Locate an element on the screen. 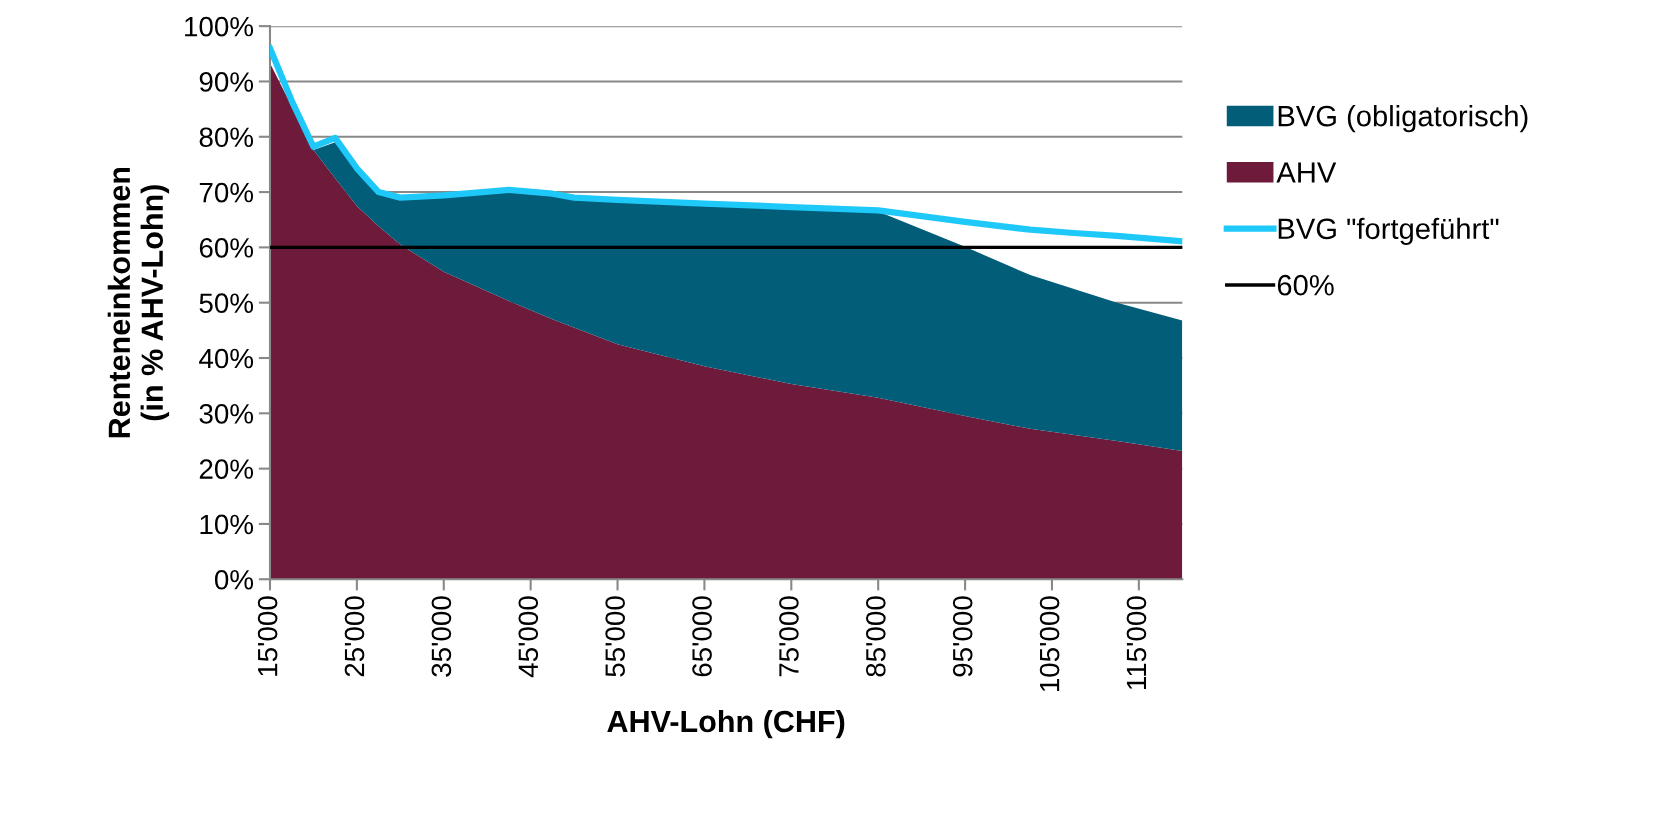 The height and width of the screenshot is (817, 1677). y-tick-label: 20% is located at coordinates (226, 469).